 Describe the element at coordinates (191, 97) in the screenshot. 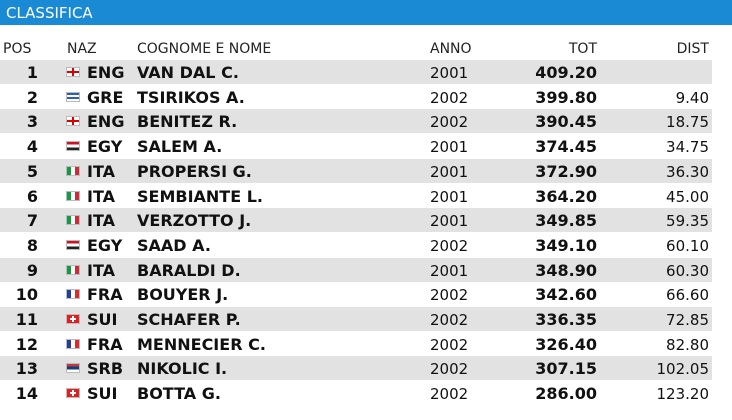

I see `athlete-name: TSIRIKOS A.` at that location.